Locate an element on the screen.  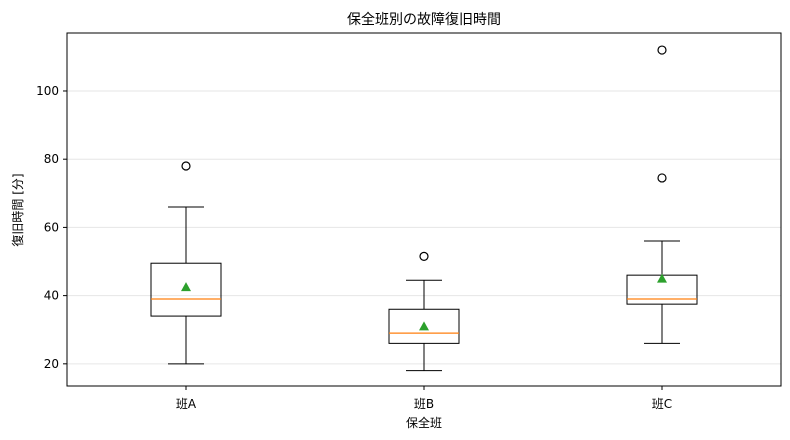
chart-title: 保全班別の故障復旧時間 is located at coordinates (424, 19).